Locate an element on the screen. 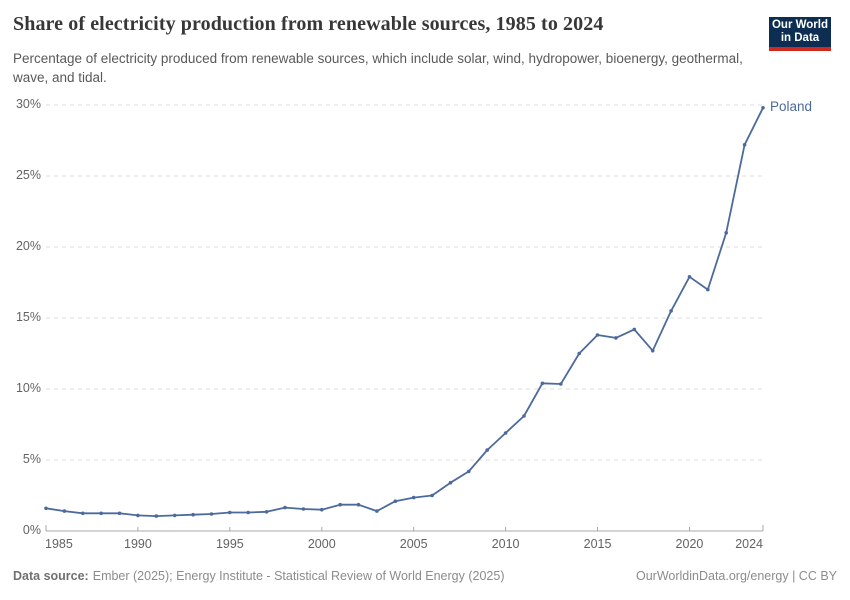 The height and width of the screenshot is (600, 850). y-tick-label: 5% is located at coordinates (31, 459).